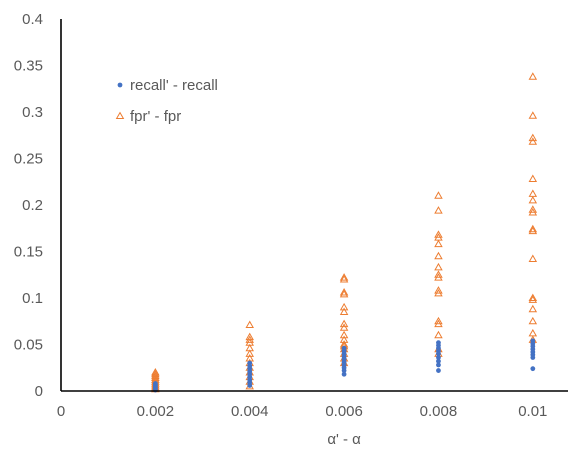 The width and height of the screenshot is (576, 454). Describe the element at coordinates (28, 345) in the screenshot. I see `y-tick-label: 0.05` at that location.